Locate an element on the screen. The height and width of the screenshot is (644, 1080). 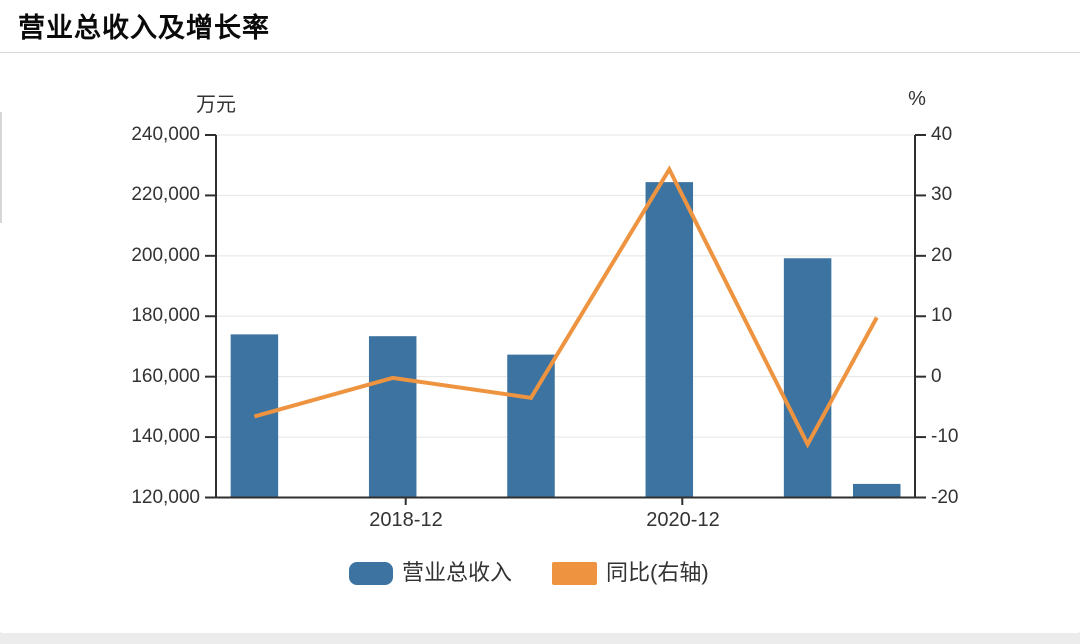
left-axis-tick-label: 200,000 is located at coordinates (165, 255).